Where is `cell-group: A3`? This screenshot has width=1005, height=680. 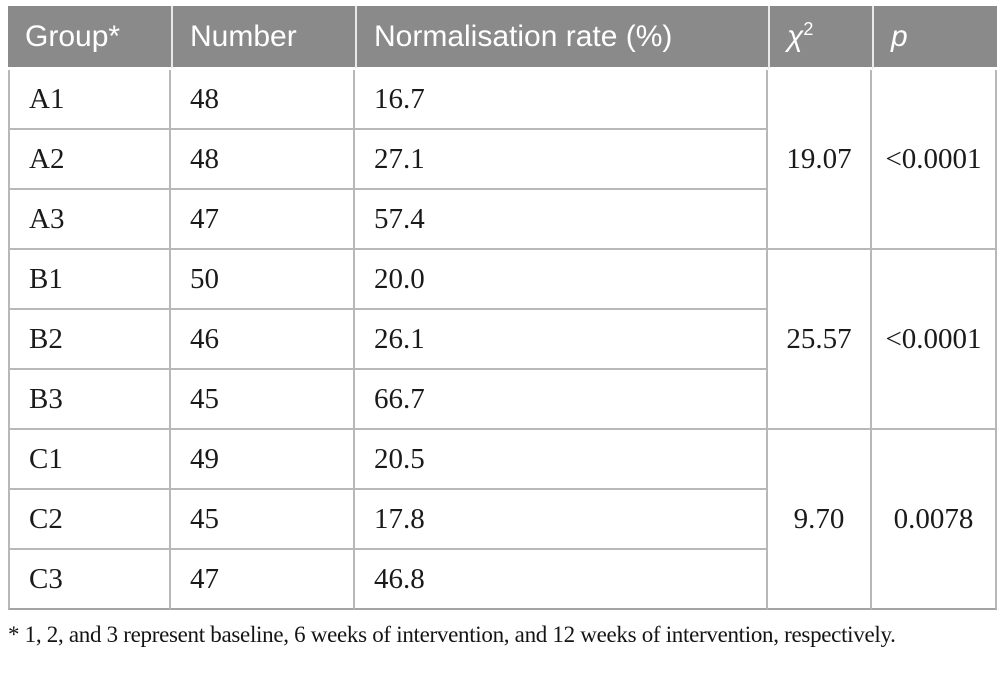 cell-group: A3 is located at coordinates (89, 220).